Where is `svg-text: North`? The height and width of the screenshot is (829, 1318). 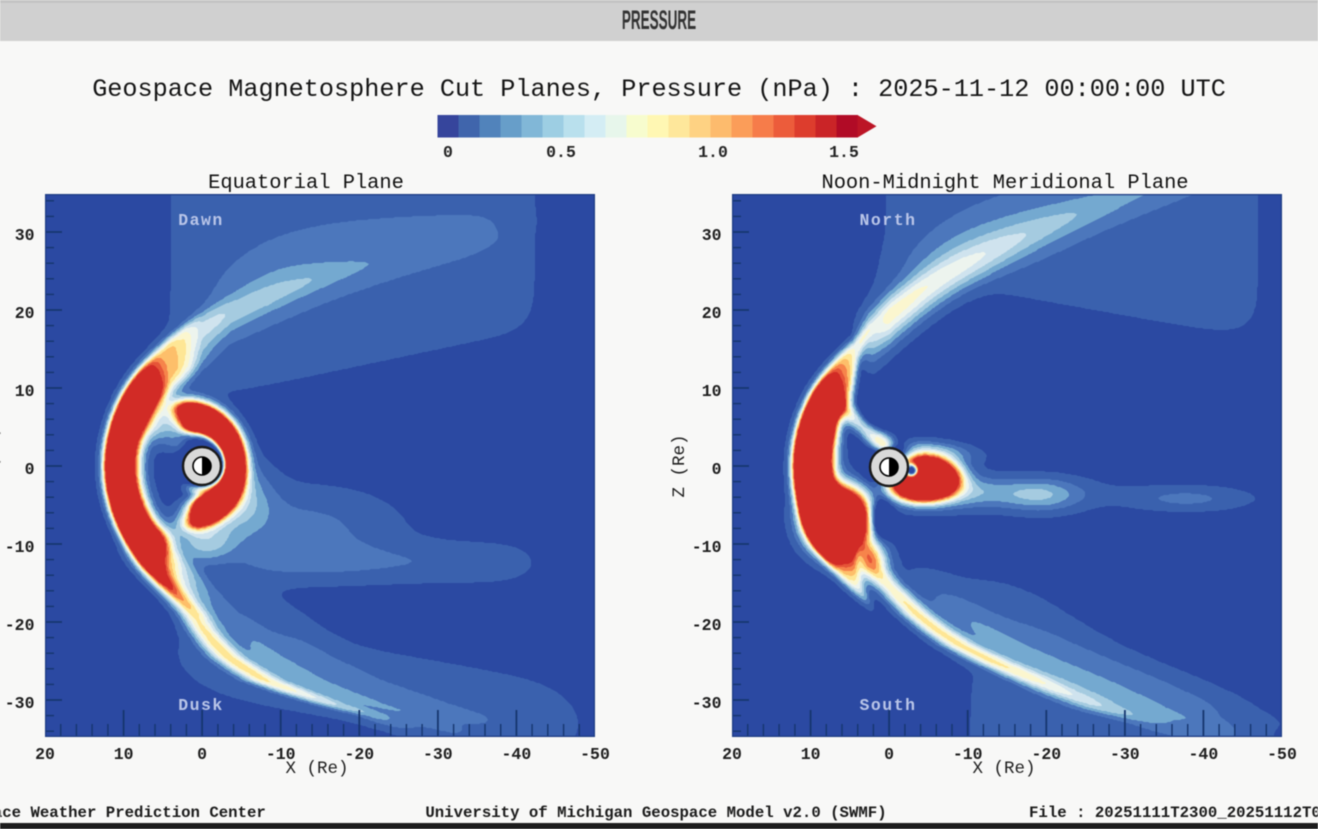
svg-text: North is located at coordinates (887, 220).